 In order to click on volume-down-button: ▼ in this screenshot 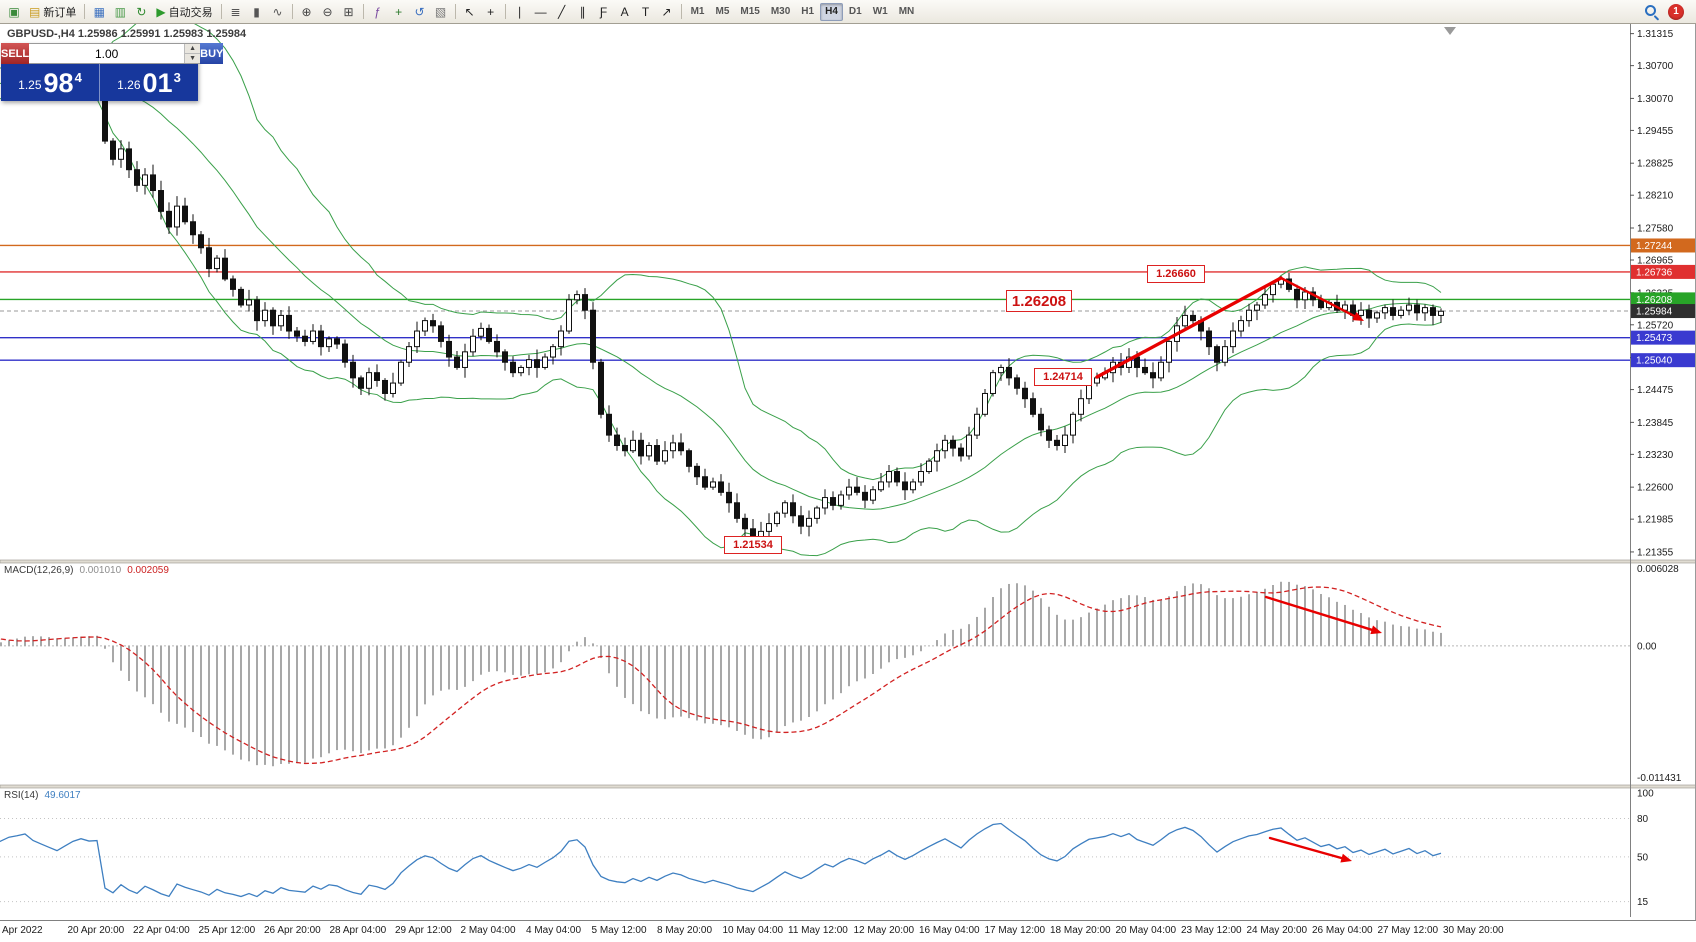, I will do `click(193, 58)`.